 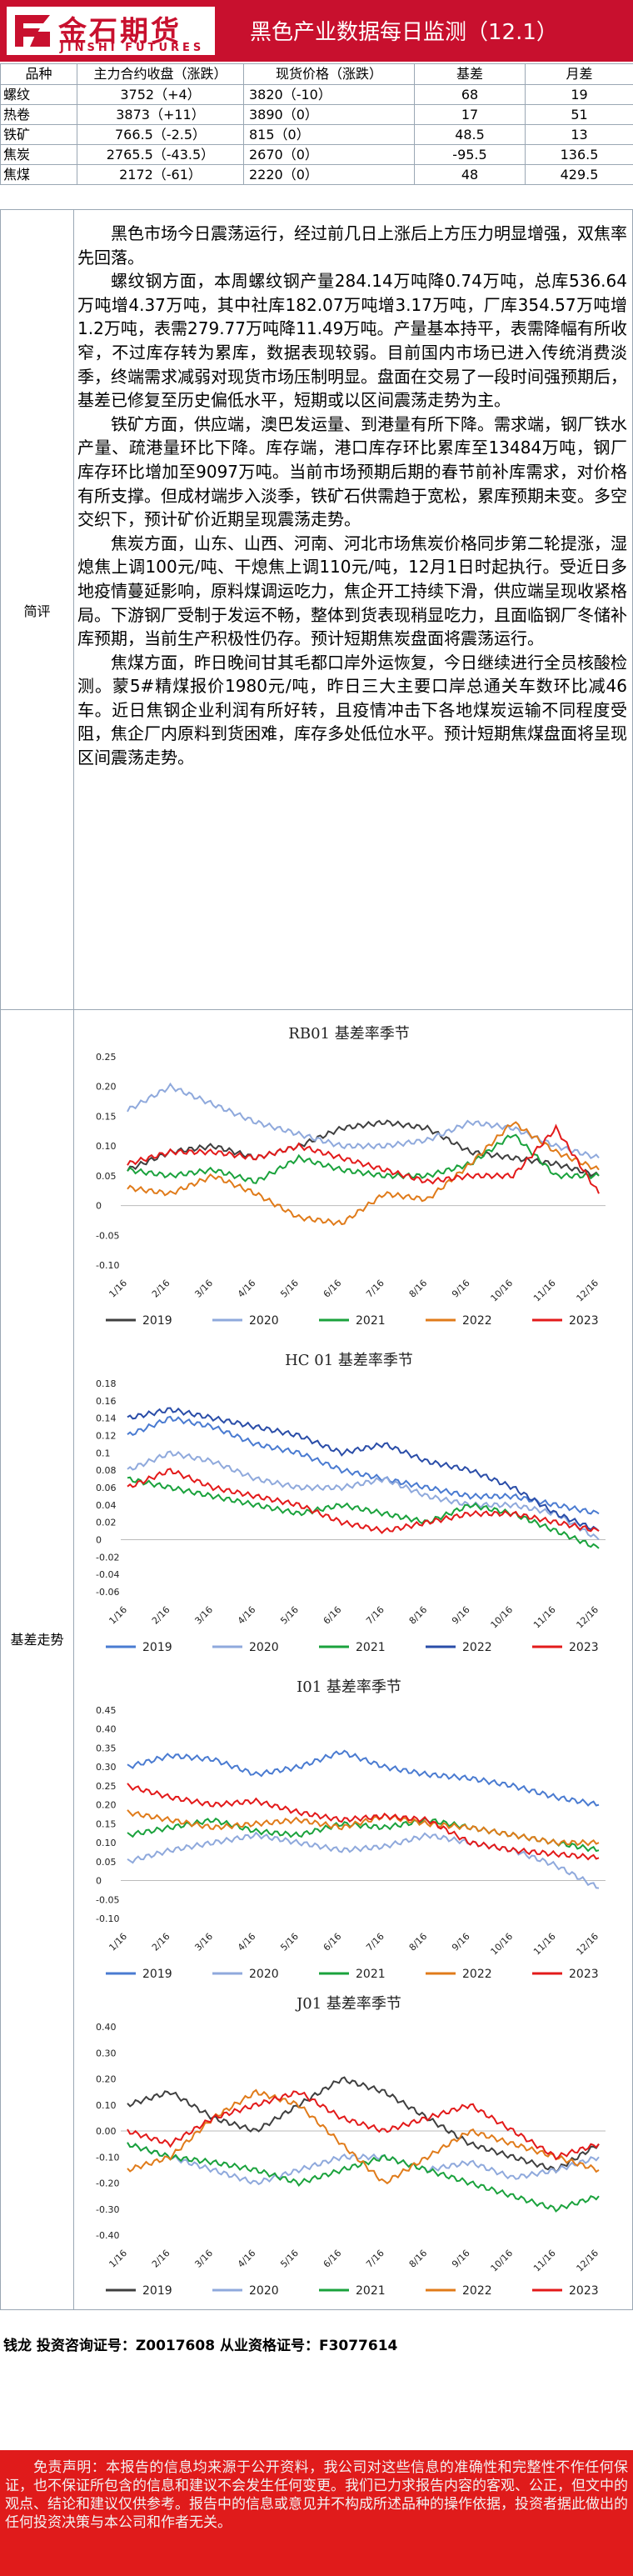 I want to click on table-row: 铁矿 766.5（-2.5） 815（0） 48.5 13, so click(x=317, y=135).